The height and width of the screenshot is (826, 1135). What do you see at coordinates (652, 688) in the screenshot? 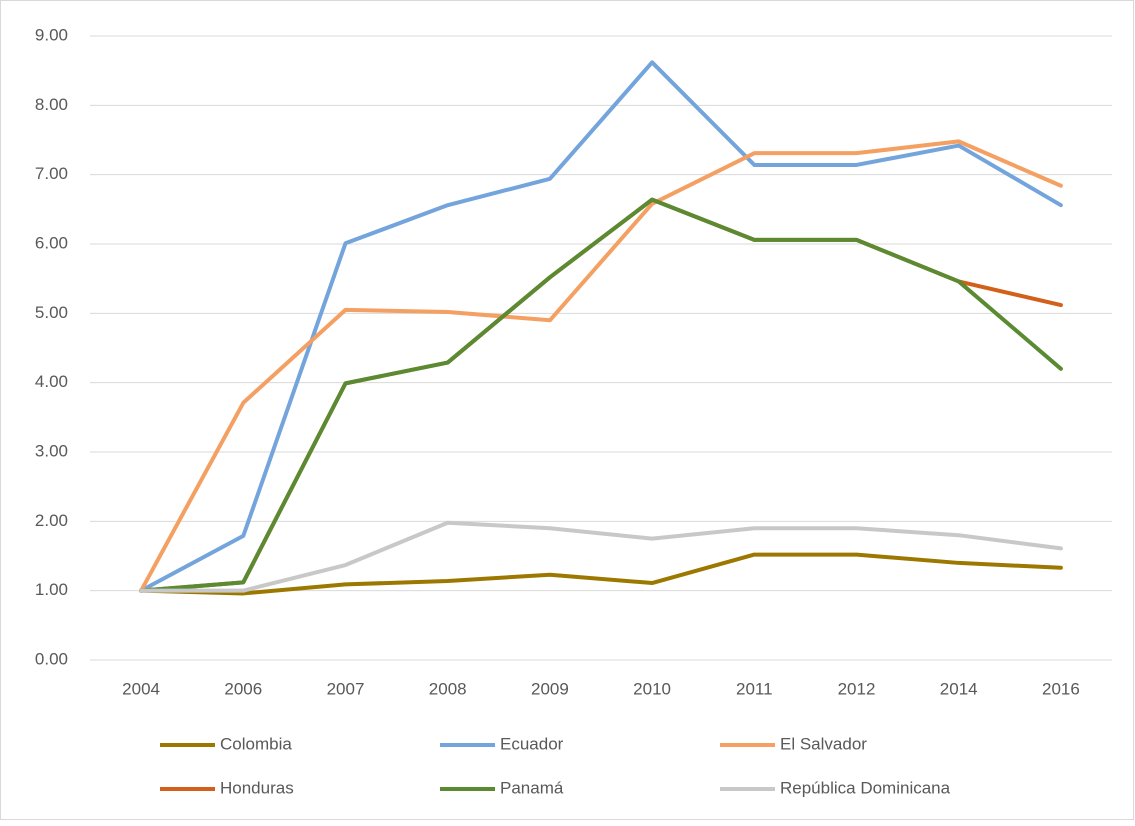
I see `x-tick-label: 2010` at bounding box center [652, 688].